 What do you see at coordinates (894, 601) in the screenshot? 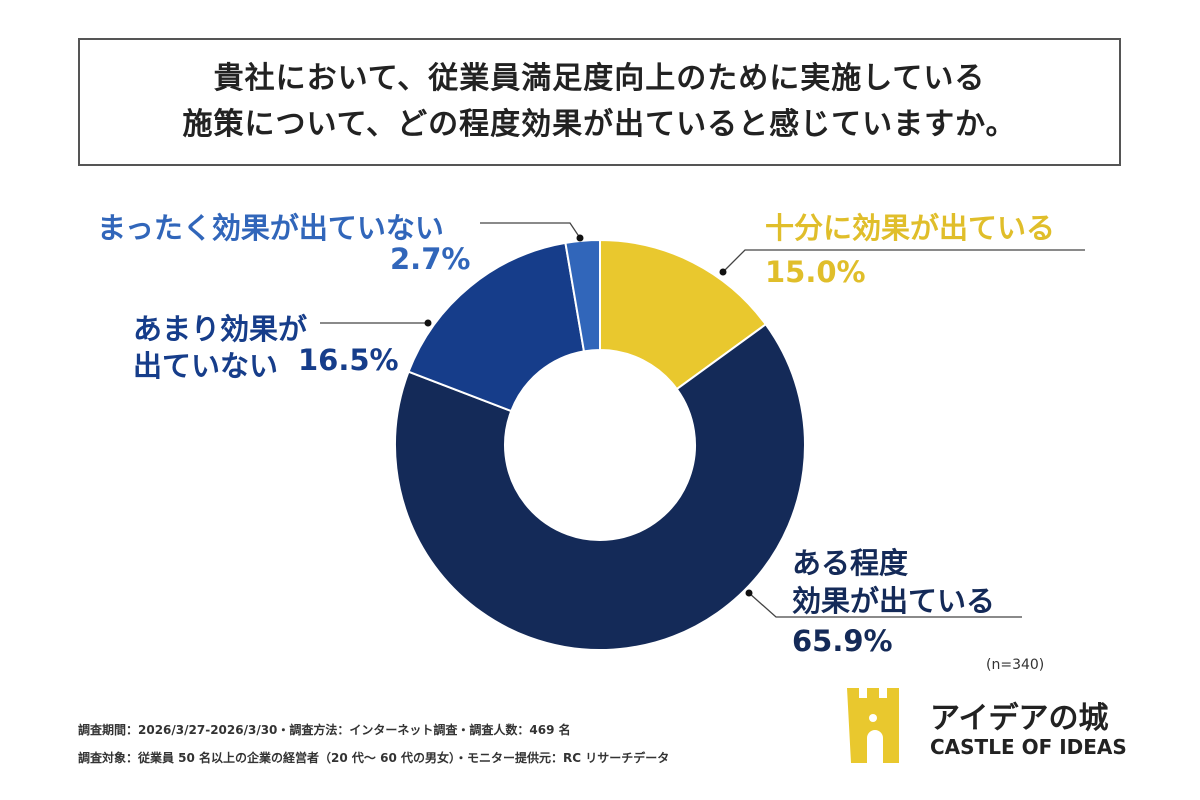
I see `label-s1-line2: 効果が出ている` at bounding box center [894, 601].